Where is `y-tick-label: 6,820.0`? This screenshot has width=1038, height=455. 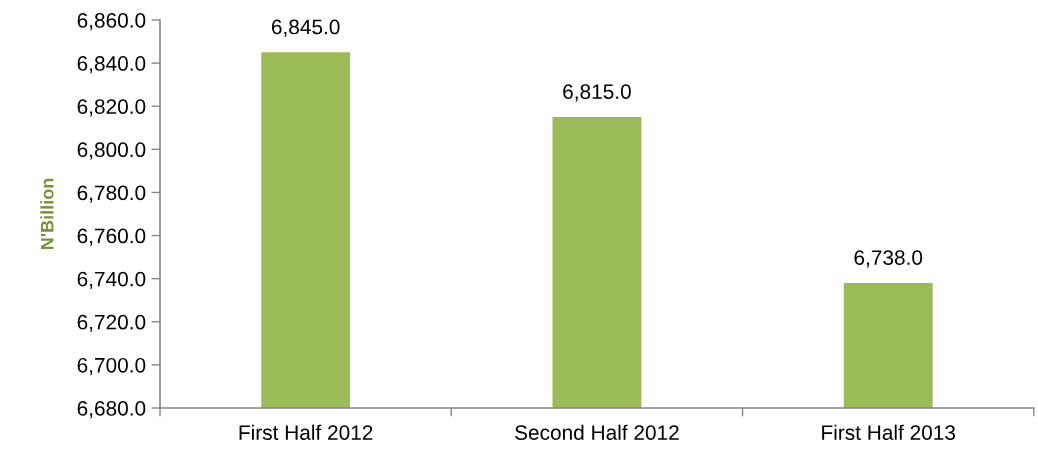
y-tick-label: 6,820.0 is located at coordinates (111, 108).